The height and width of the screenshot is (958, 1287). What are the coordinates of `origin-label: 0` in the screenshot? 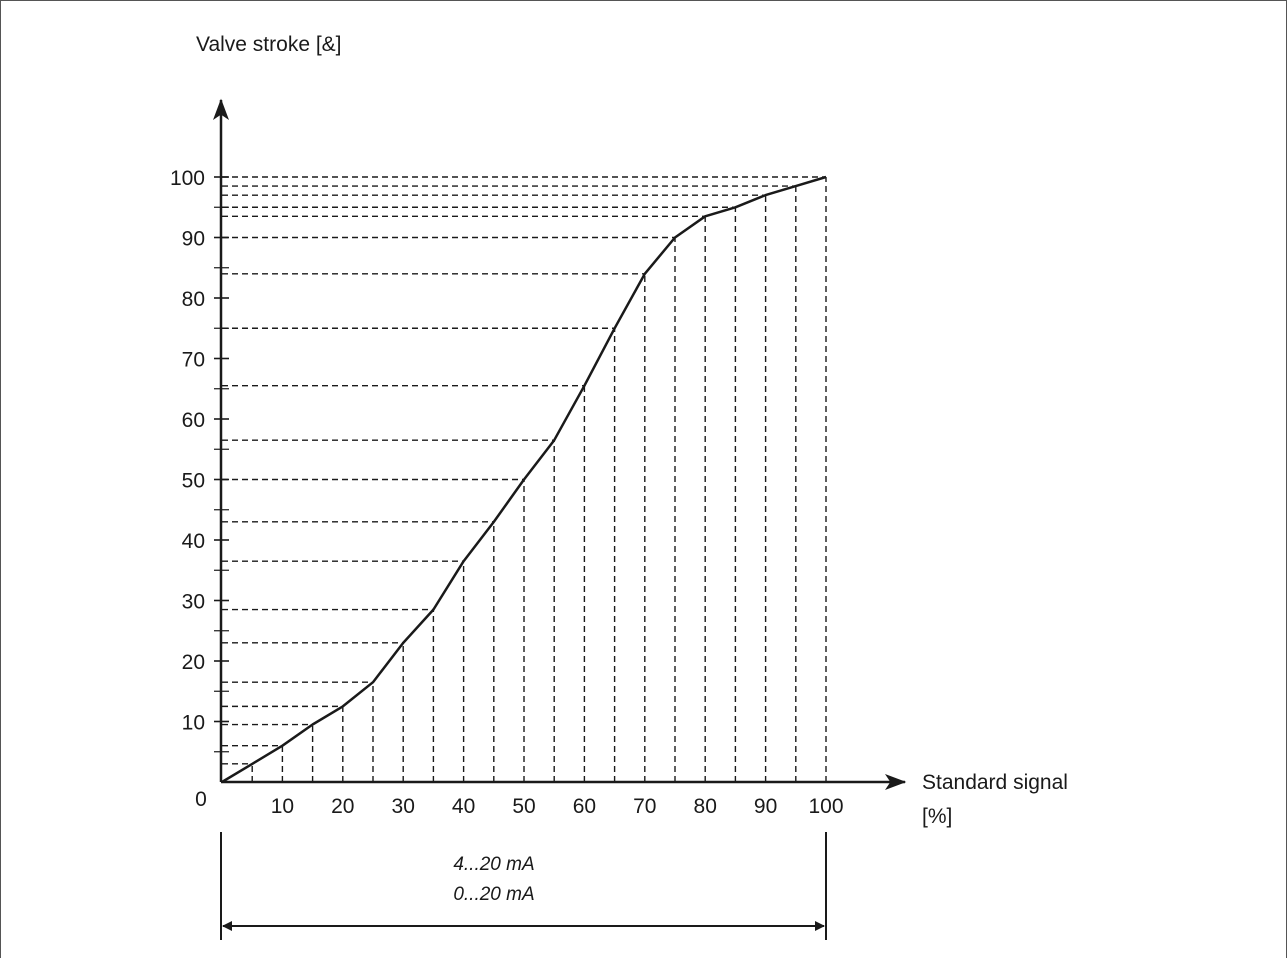 It's located at (201, 799).